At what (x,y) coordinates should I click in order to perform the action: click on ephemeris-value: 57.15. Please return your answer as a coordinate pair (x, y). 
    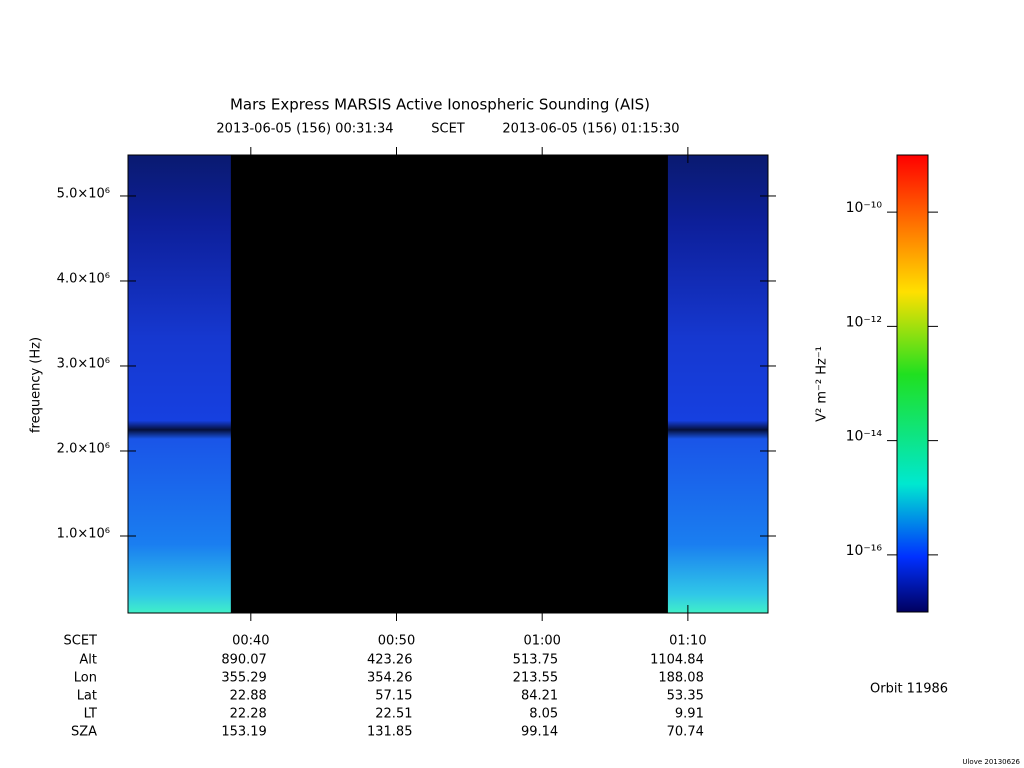
    Looking at the image, I should click on (393, 696).